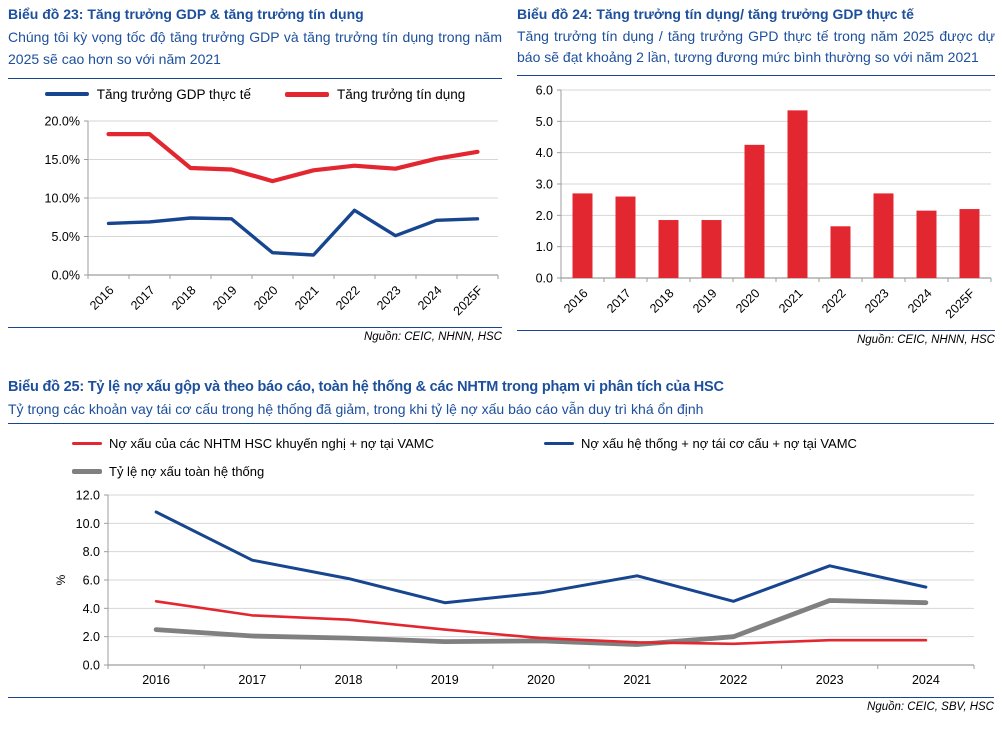 The height and width of the screenshot is (738, 1002). What do you see at coordinates (66, 276) in the screenshot?
I see `svg-text: 0.0%` at bounding box center [66, 276].